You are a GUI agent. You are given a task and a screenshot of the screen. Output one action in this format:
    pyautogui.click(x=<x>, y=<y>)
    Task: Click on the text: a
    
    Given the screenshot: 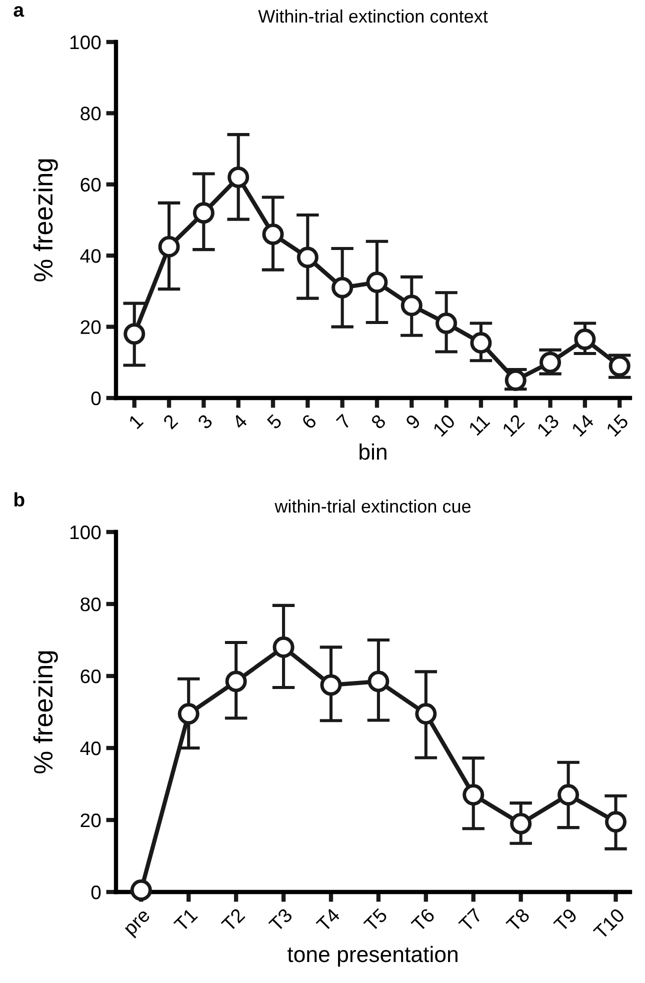 What is the action you would take?
    pyautogui.click(x=19, y=11)
    